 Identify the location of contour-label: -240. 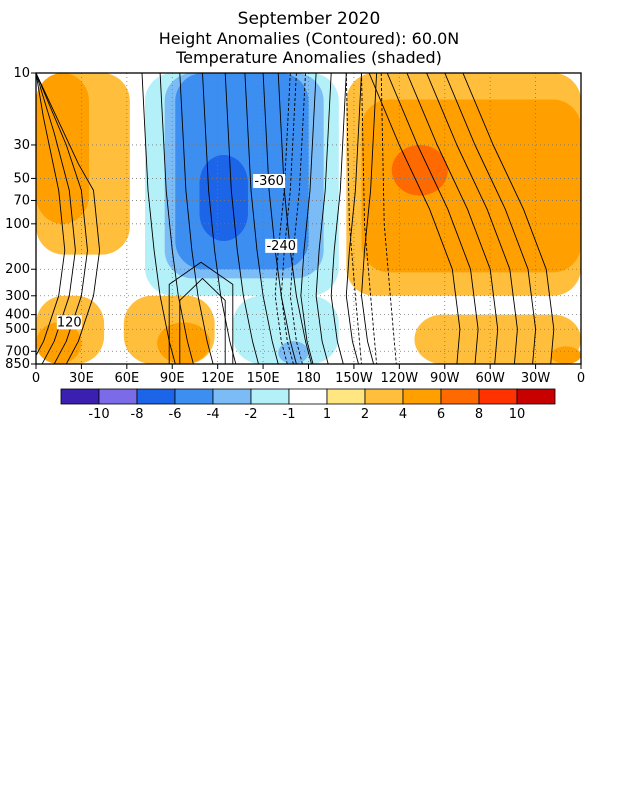
(281, 246).